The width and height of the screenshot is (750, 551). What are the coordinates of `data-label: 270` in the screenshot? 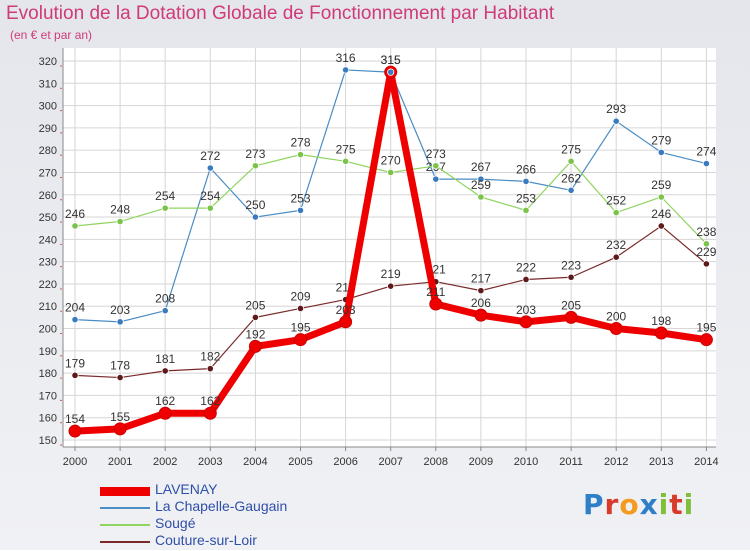 It's located at (391, 160).